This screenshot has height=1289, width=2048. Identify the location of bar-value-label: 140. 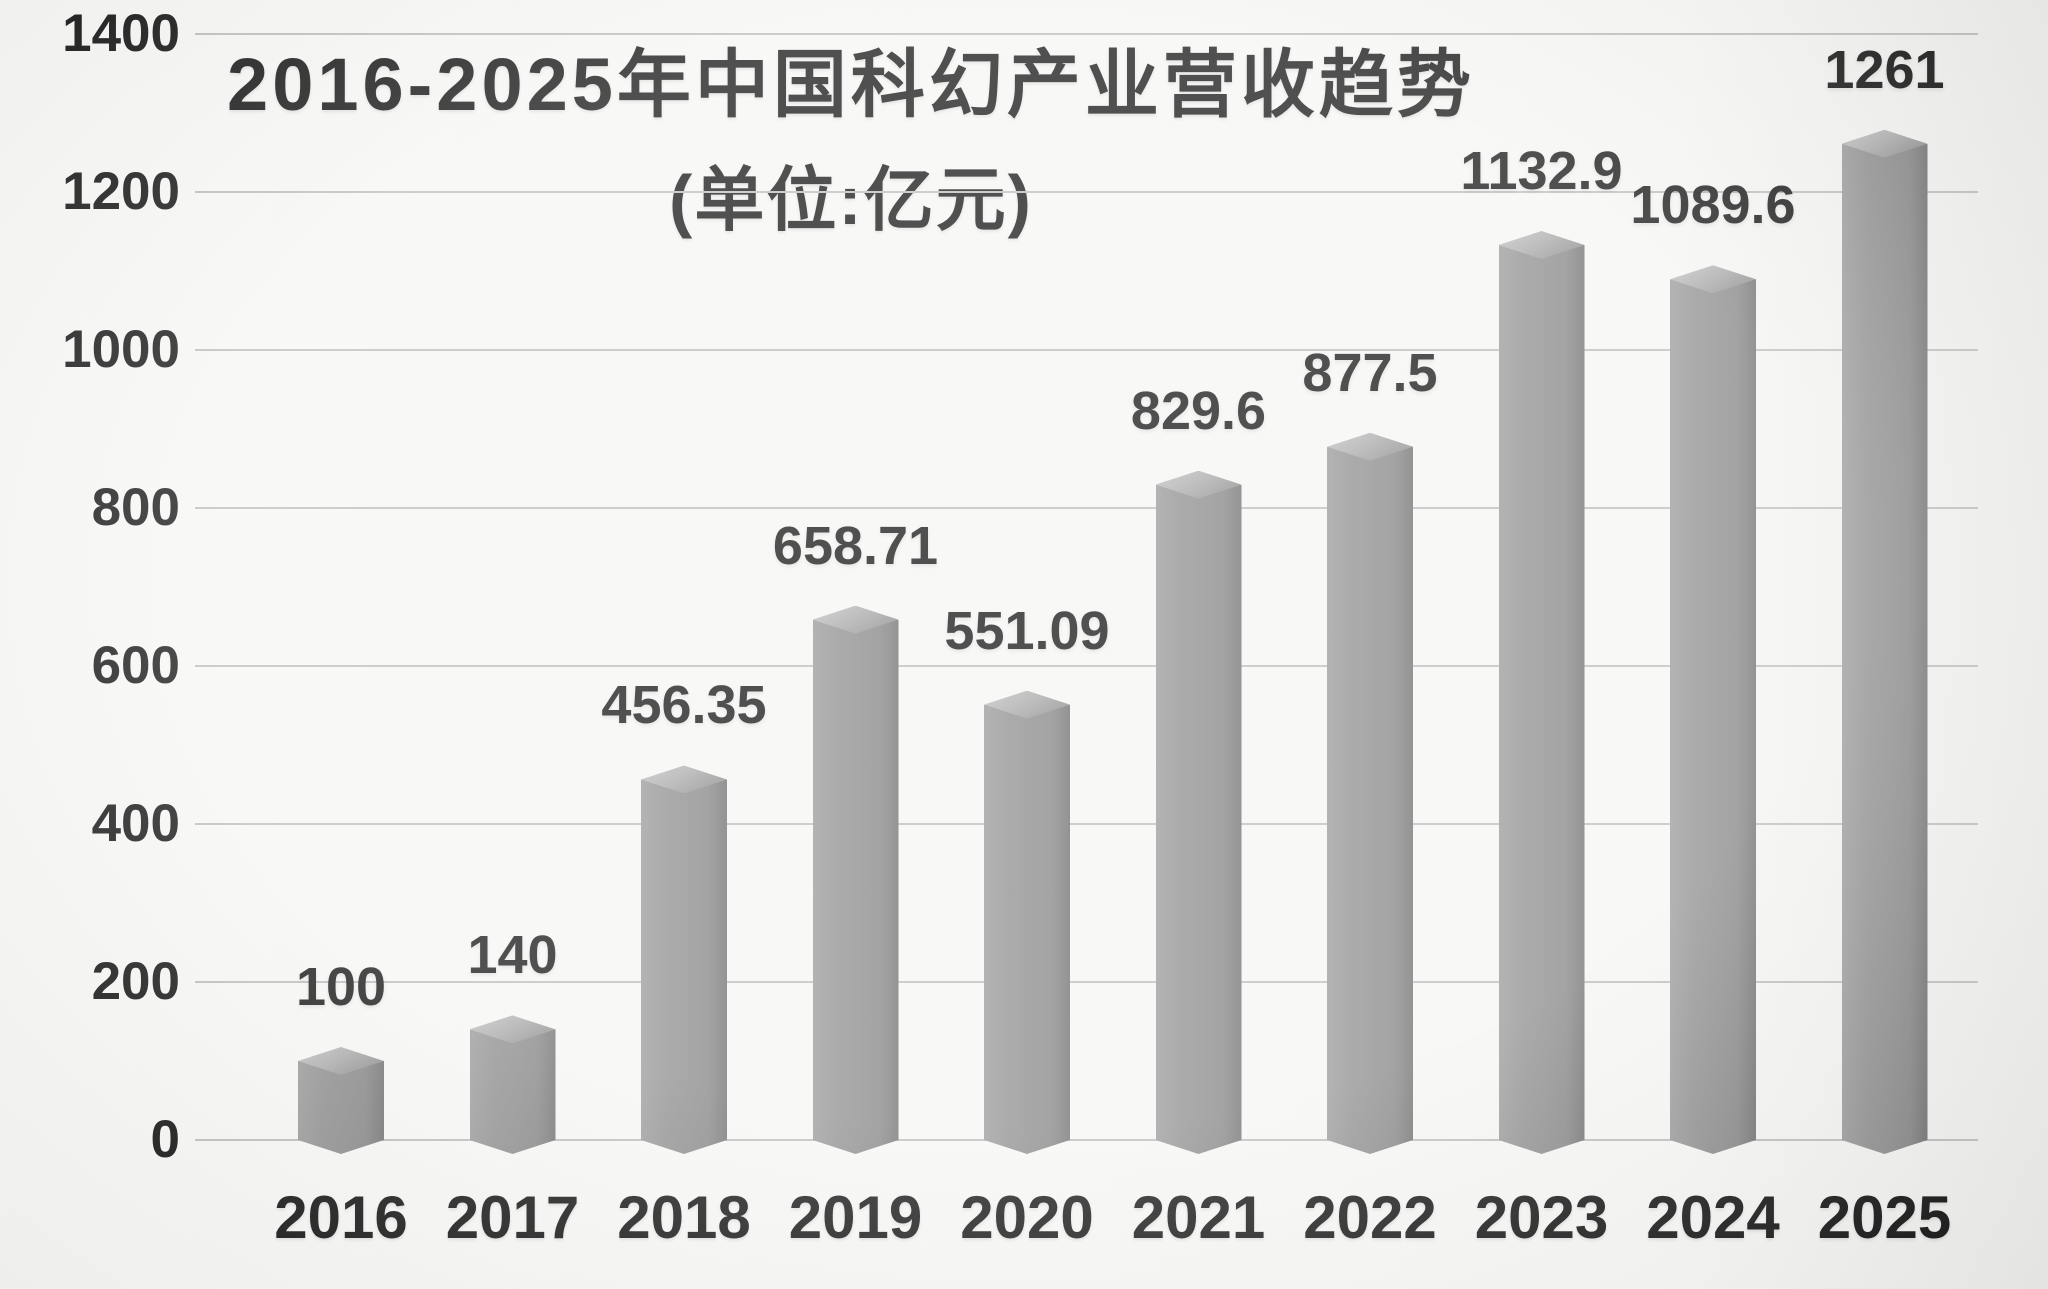
(512, 955).